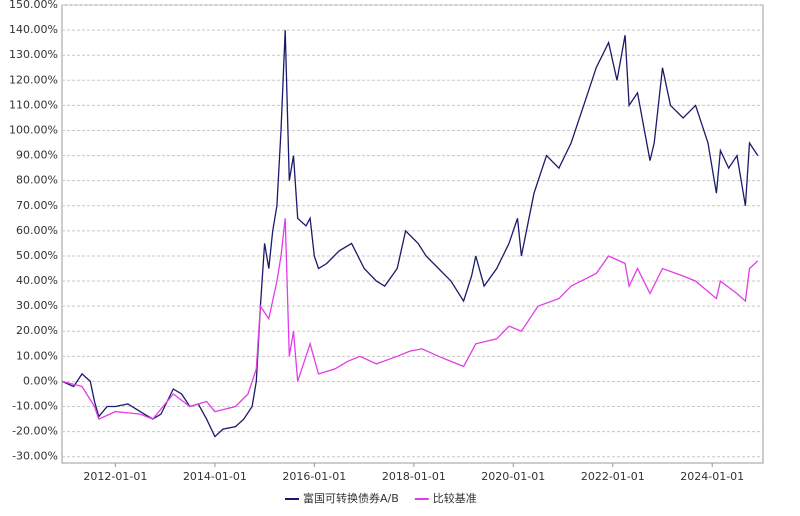 Image resolution: width=800 pixels, height=516 pixels. What do you see at coordinates (37, 330) in the screenshot?
I see `y-tick-label: 20.00%` at bounding box center [37, 330].